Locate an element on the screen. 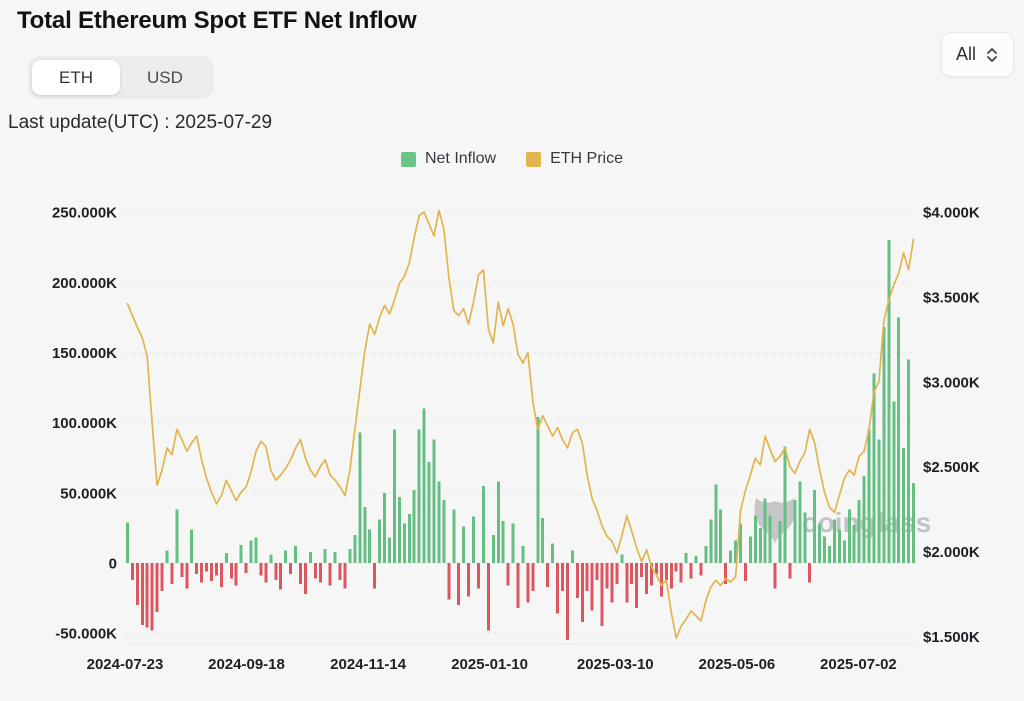 This screenshot has width=1024, height=701. unit-toggle-eth: ETH is located at coordinates (76, 77).